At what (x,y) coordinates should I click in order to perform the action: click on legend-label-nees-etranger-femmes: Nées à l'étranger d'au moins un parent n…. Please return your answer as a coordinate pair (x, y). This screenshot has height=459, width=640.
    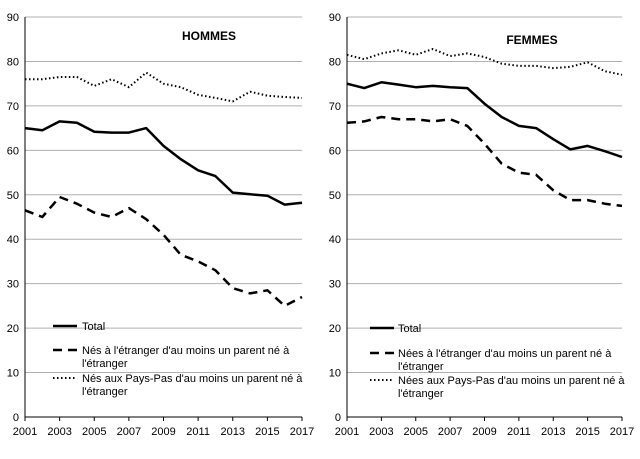
    Looking at the image, I should click on (506, 360).